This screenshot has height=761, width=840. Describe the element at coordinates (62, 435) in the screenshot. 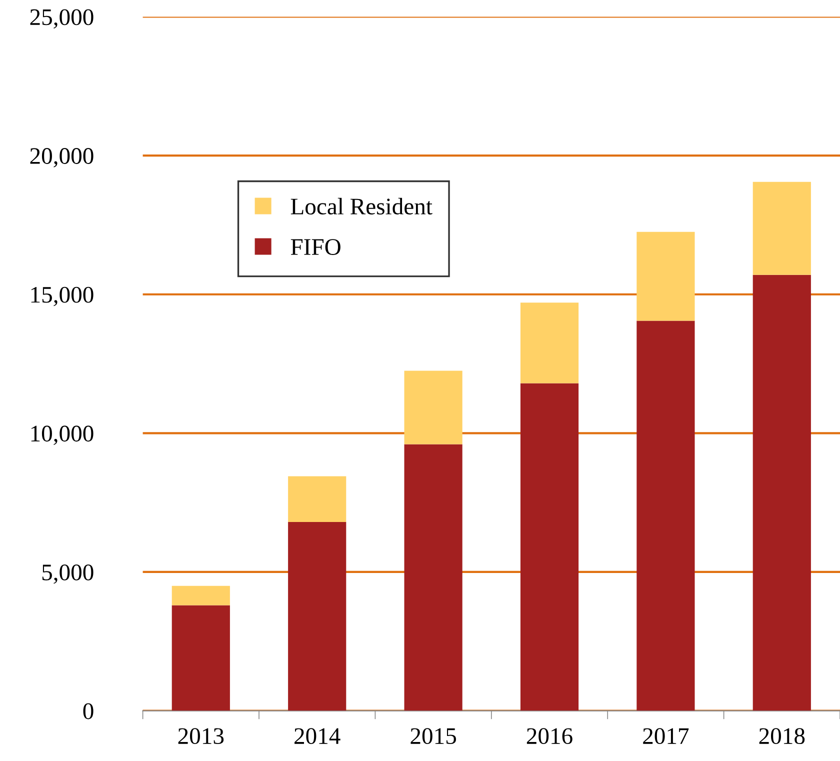

I see `y-tick-label: 10,000` at that location.